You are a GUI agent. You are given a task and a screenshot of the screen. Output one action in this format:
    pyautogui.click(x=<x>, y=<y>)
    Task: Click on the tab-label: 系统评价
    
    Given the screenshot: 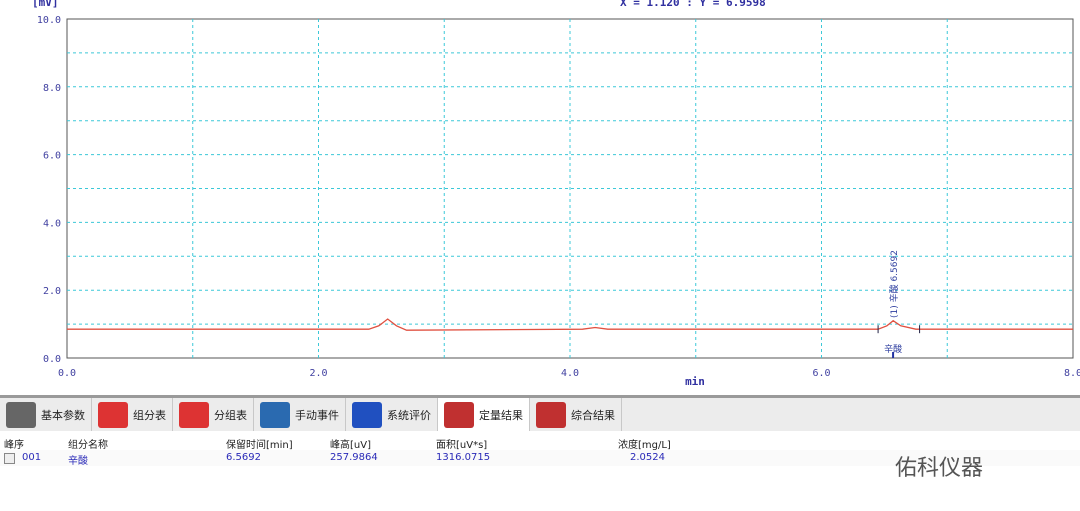 What is the action you would take?
    pyautogui.click(x=409, y=415)
    